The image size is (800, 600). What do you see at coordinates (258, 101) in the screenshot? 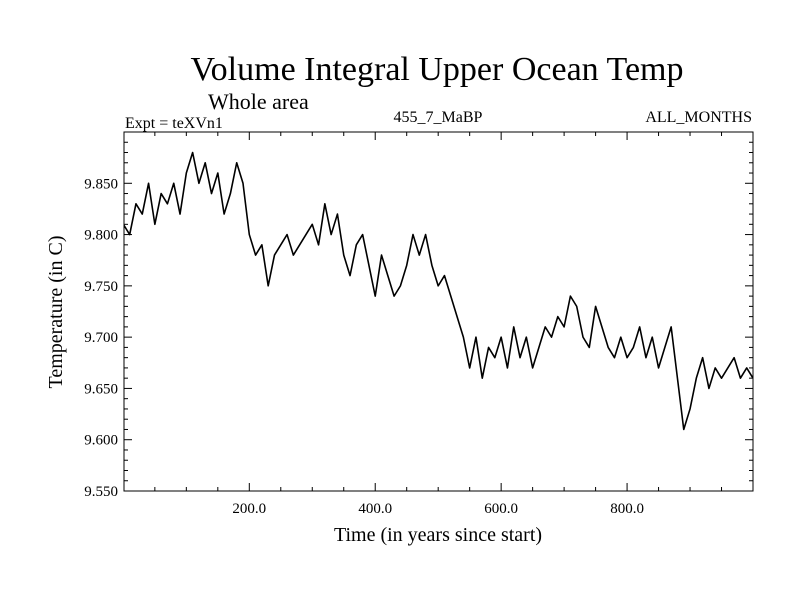
I see `chart-subtitle: Whole area` at bounding box center [258, 101].